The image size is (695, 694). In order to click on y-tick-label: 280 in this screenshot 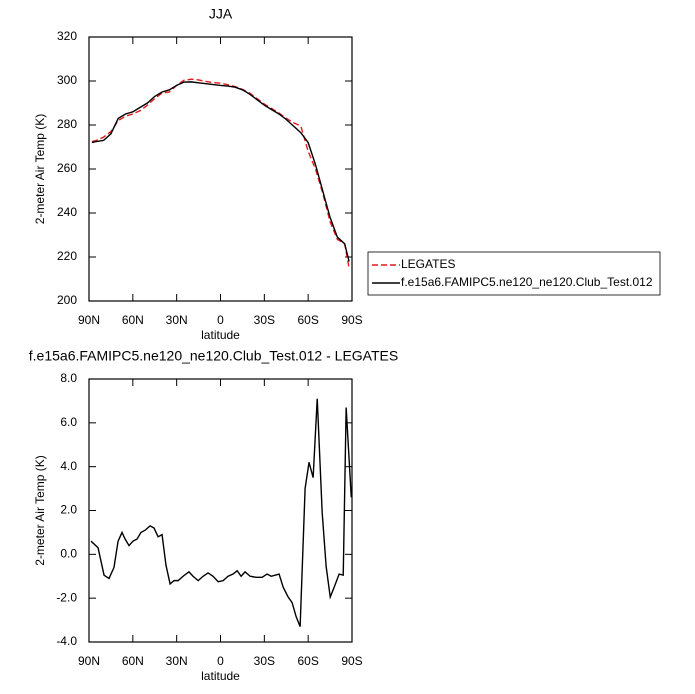, I will do `click(67, 124)`.